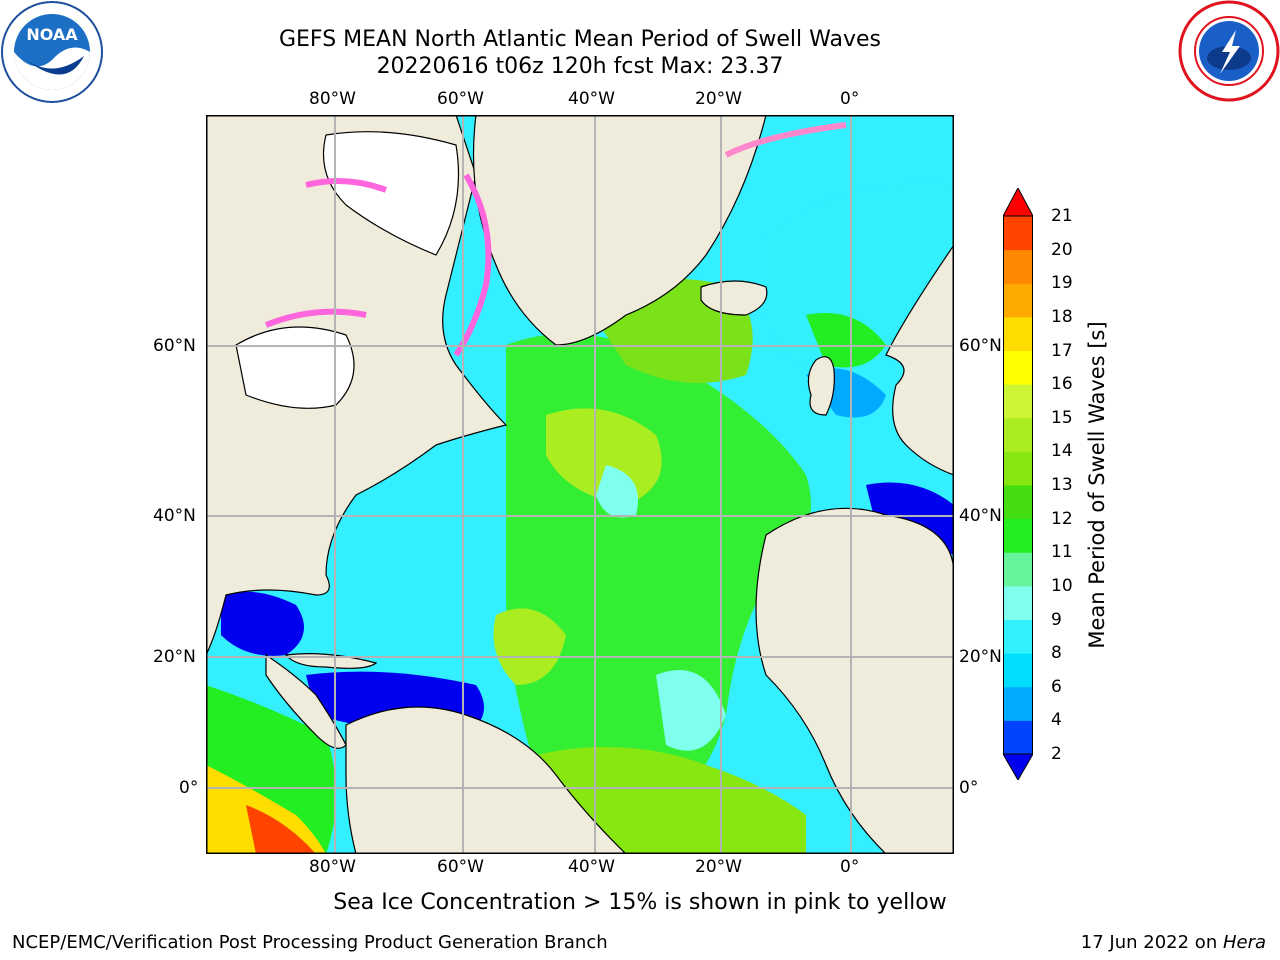 This screenshot has width=1280, height=960. I want to click on colorbar-tick-label: 18, so click(1062, 316).